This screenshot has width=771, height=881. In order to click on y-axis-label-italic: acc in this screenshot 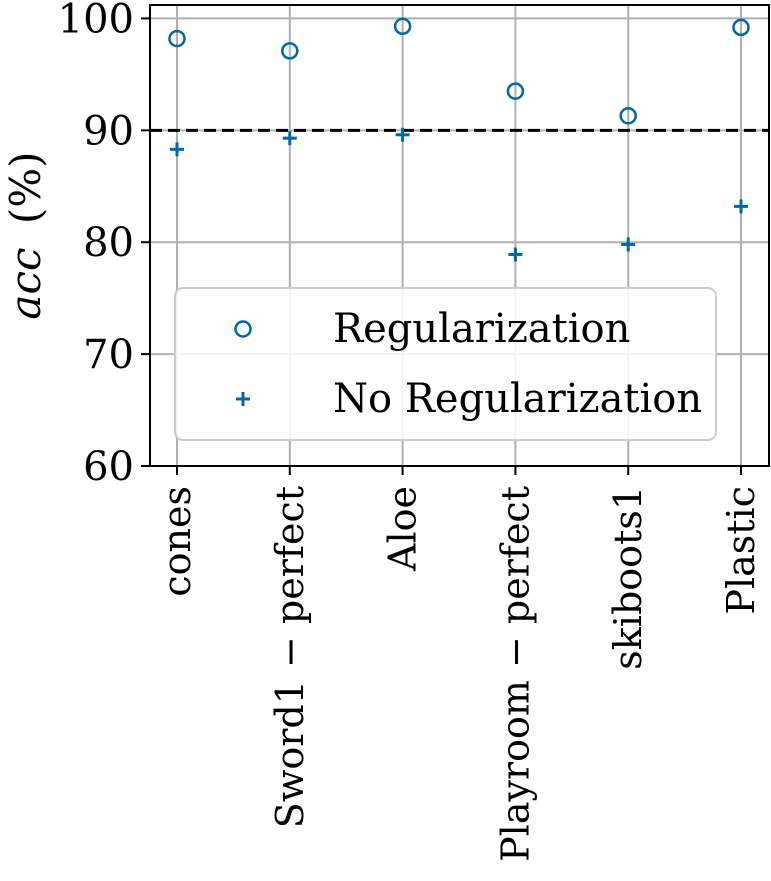, I will do `click(25, 283)`.